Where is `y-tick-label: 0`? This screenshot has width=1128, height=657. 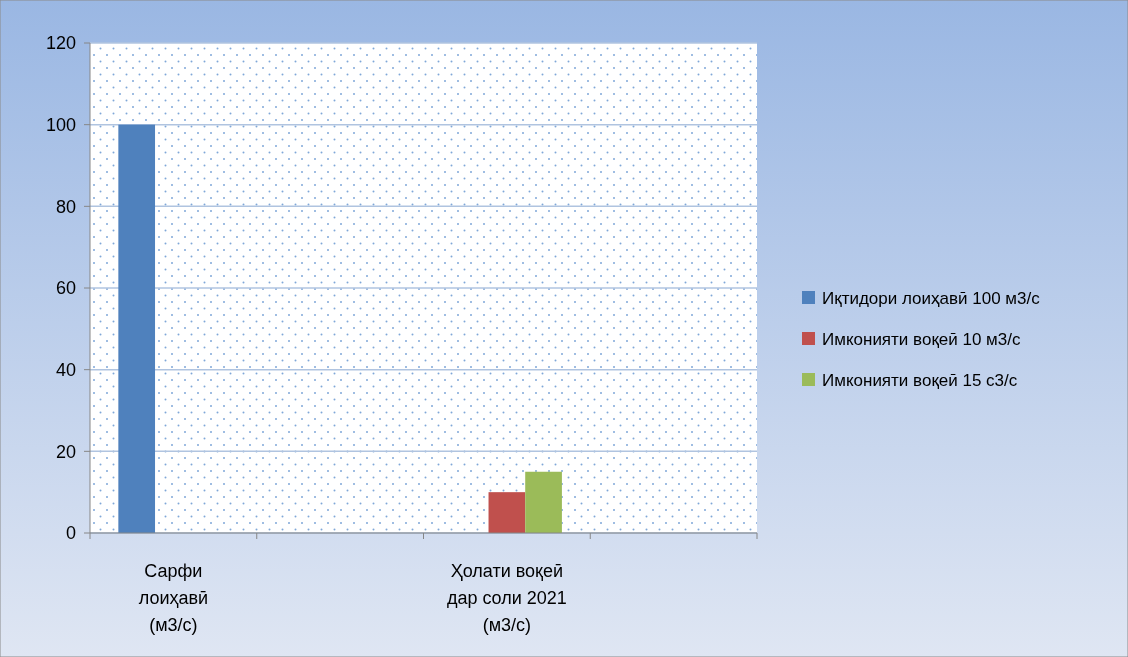 y-tick-label: 0 is located at coordinates (70, 533).